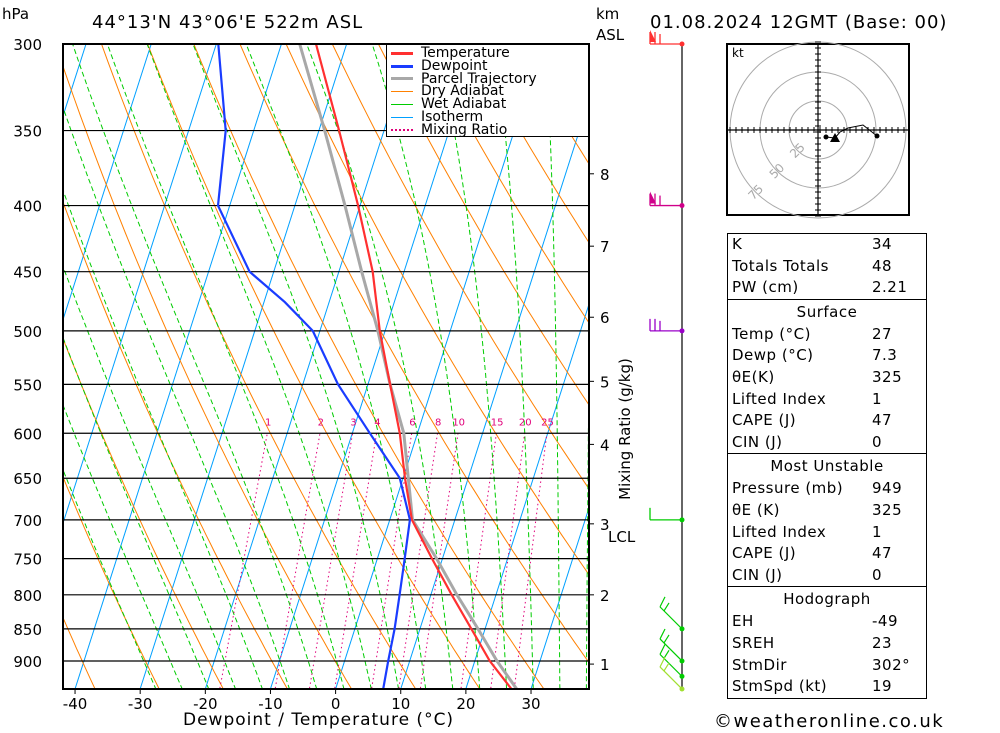  What do you see at coordinates (605, 665) in the screenshot?
I see `km-label: 1` at bounding box center [605, 665].